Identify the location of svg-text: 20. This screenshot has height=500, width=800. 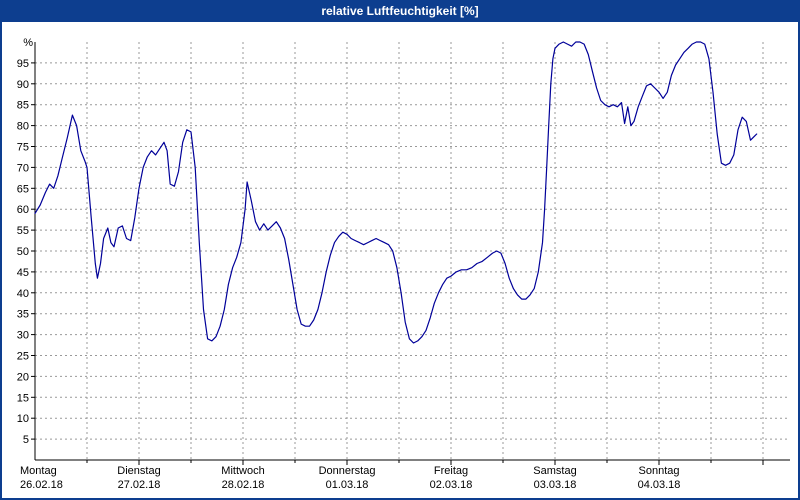
(23, 377).